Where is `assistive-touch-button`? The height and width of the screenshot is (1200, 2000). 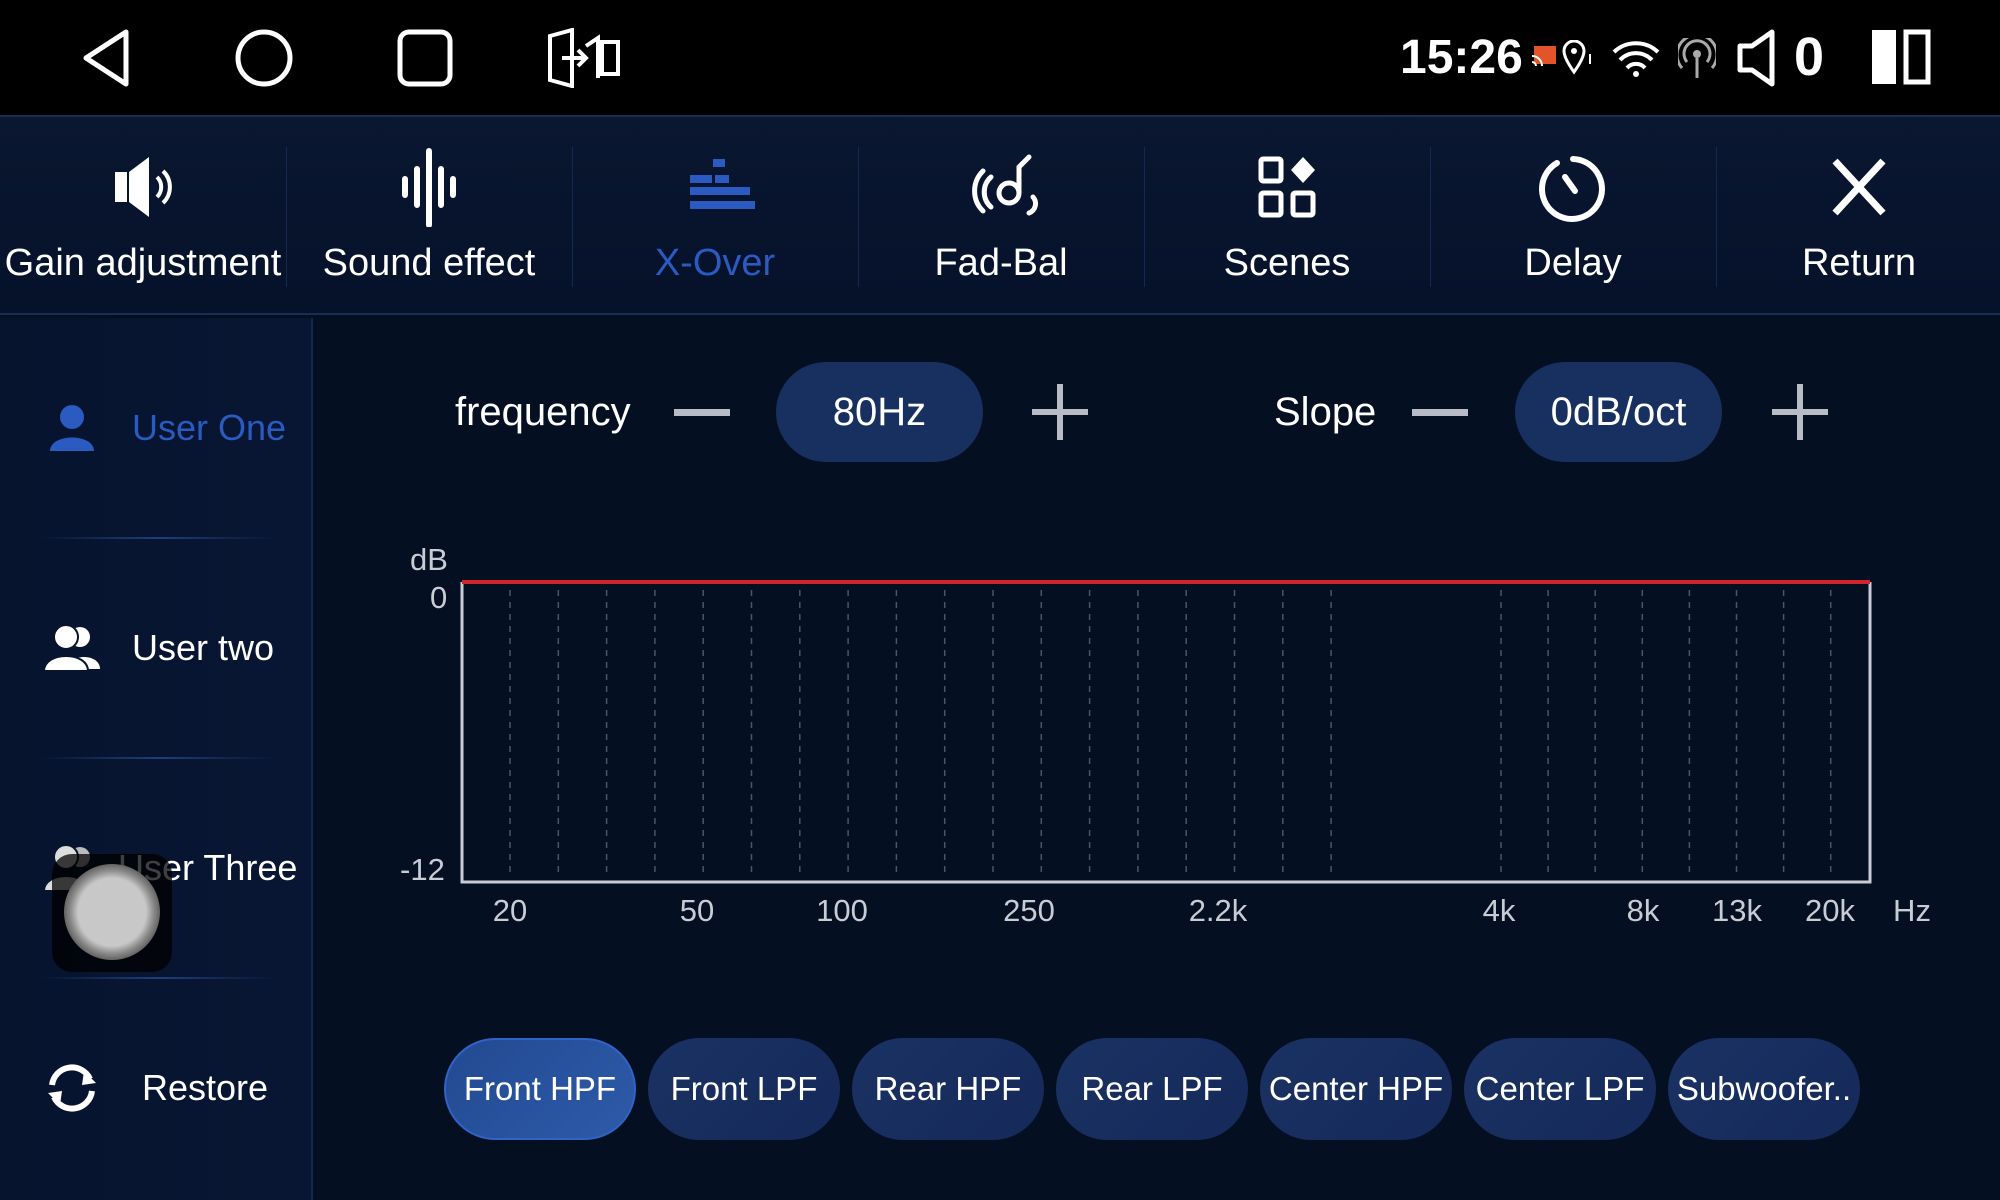
assistive-touch-button is located at coordinates (112, 913).